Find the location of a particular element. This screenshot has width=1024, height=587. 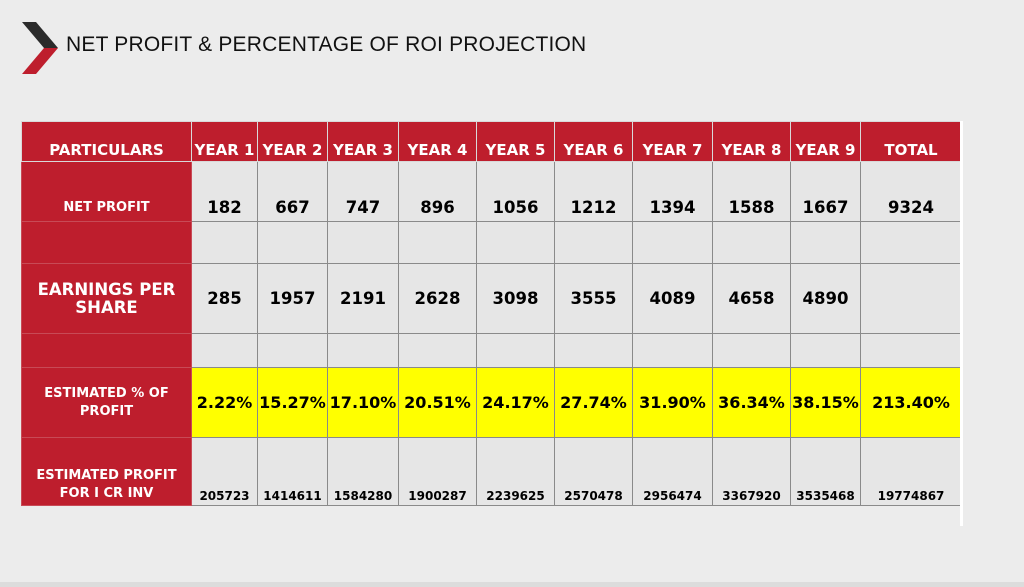

table-cell: 1588 is located at coordinates (751, 191).